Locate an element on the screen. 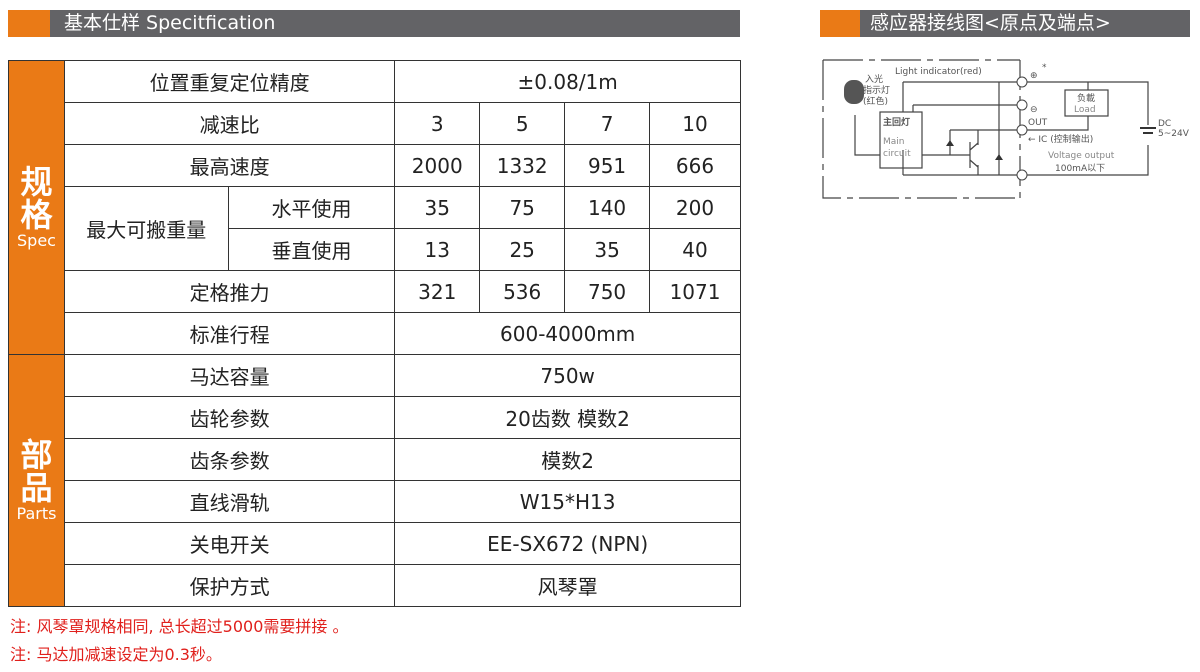 The image size is (1200, 672). row-label: 关电开关 is located at coordinates (229, 543).